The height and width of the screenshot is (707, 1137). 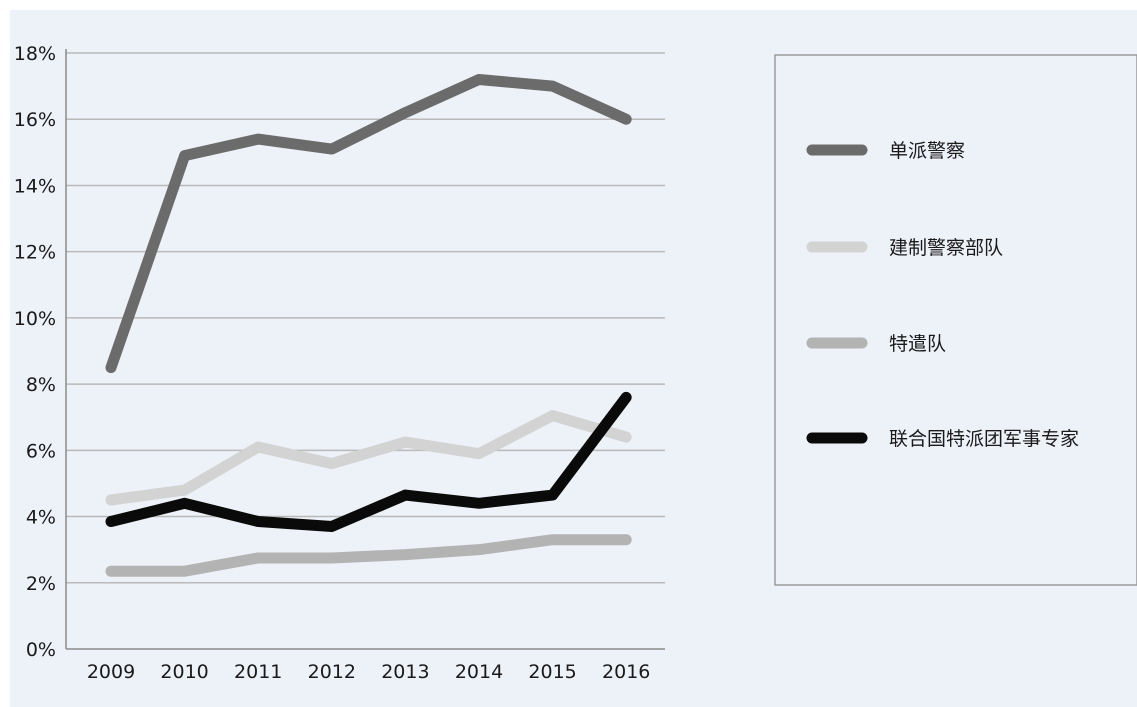 I want to click on x-tick-label: 2012, so click(x=332, y=672).